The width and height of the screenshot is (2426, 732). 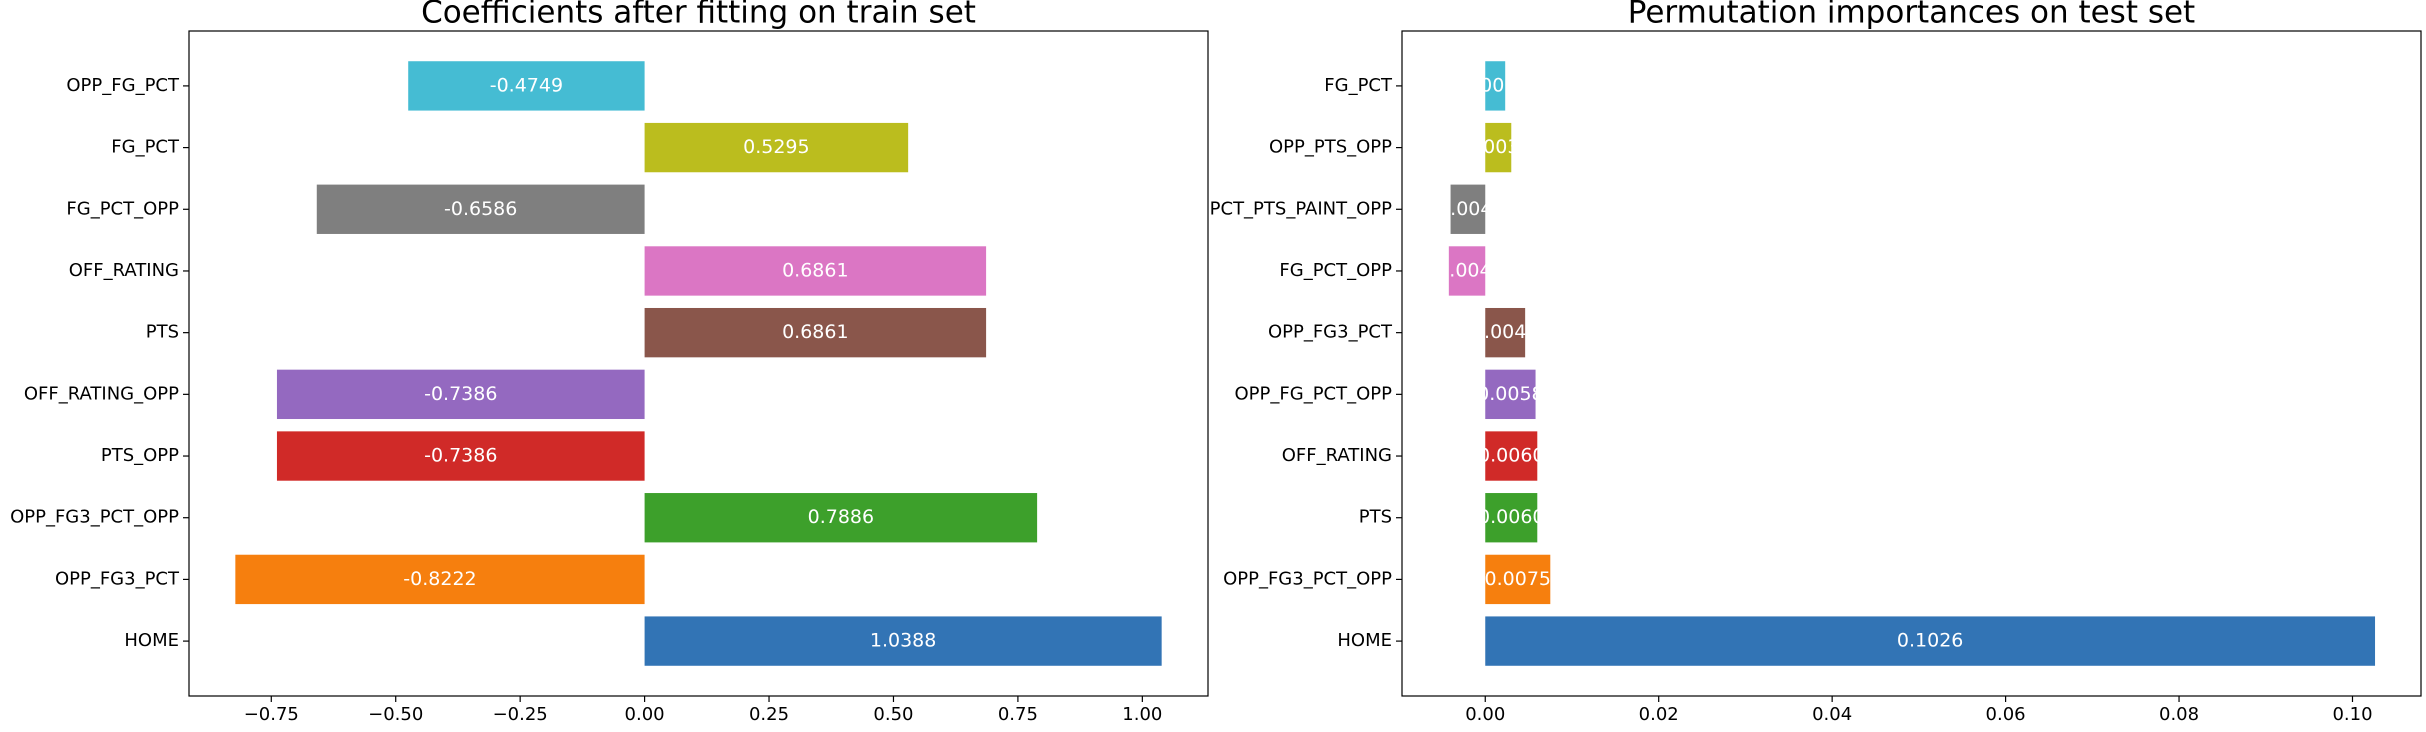 I want to click on value-label: -0.0042, so click(x=1466, y=270).